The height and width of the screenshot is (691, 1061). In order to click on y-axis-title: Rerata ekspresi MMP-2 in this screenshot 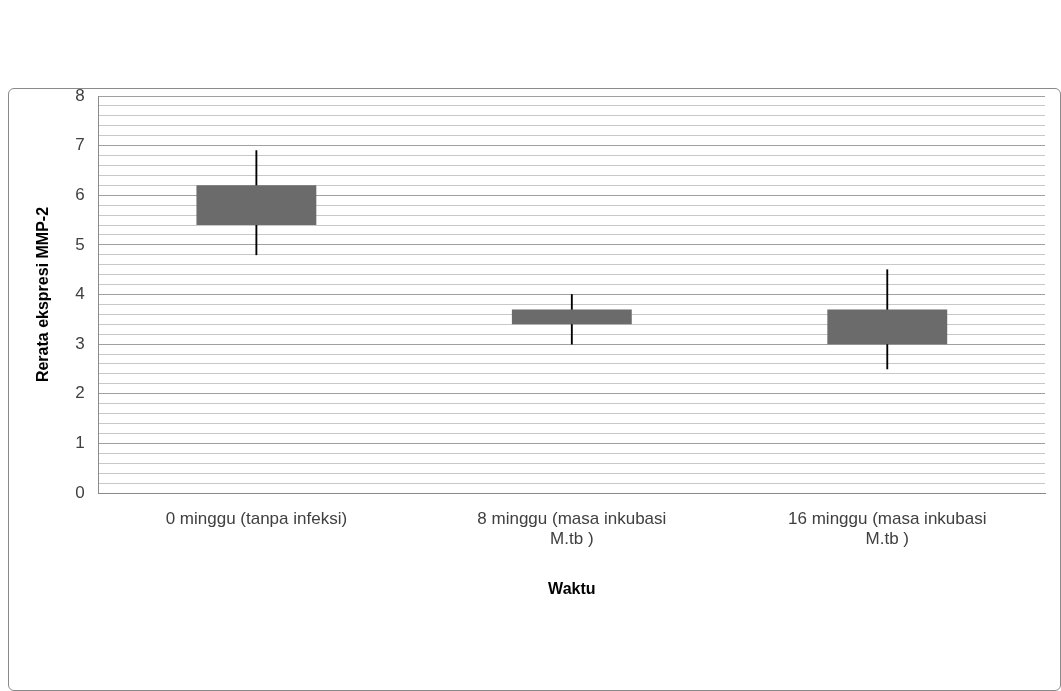, I will do `click(43, 294)`.